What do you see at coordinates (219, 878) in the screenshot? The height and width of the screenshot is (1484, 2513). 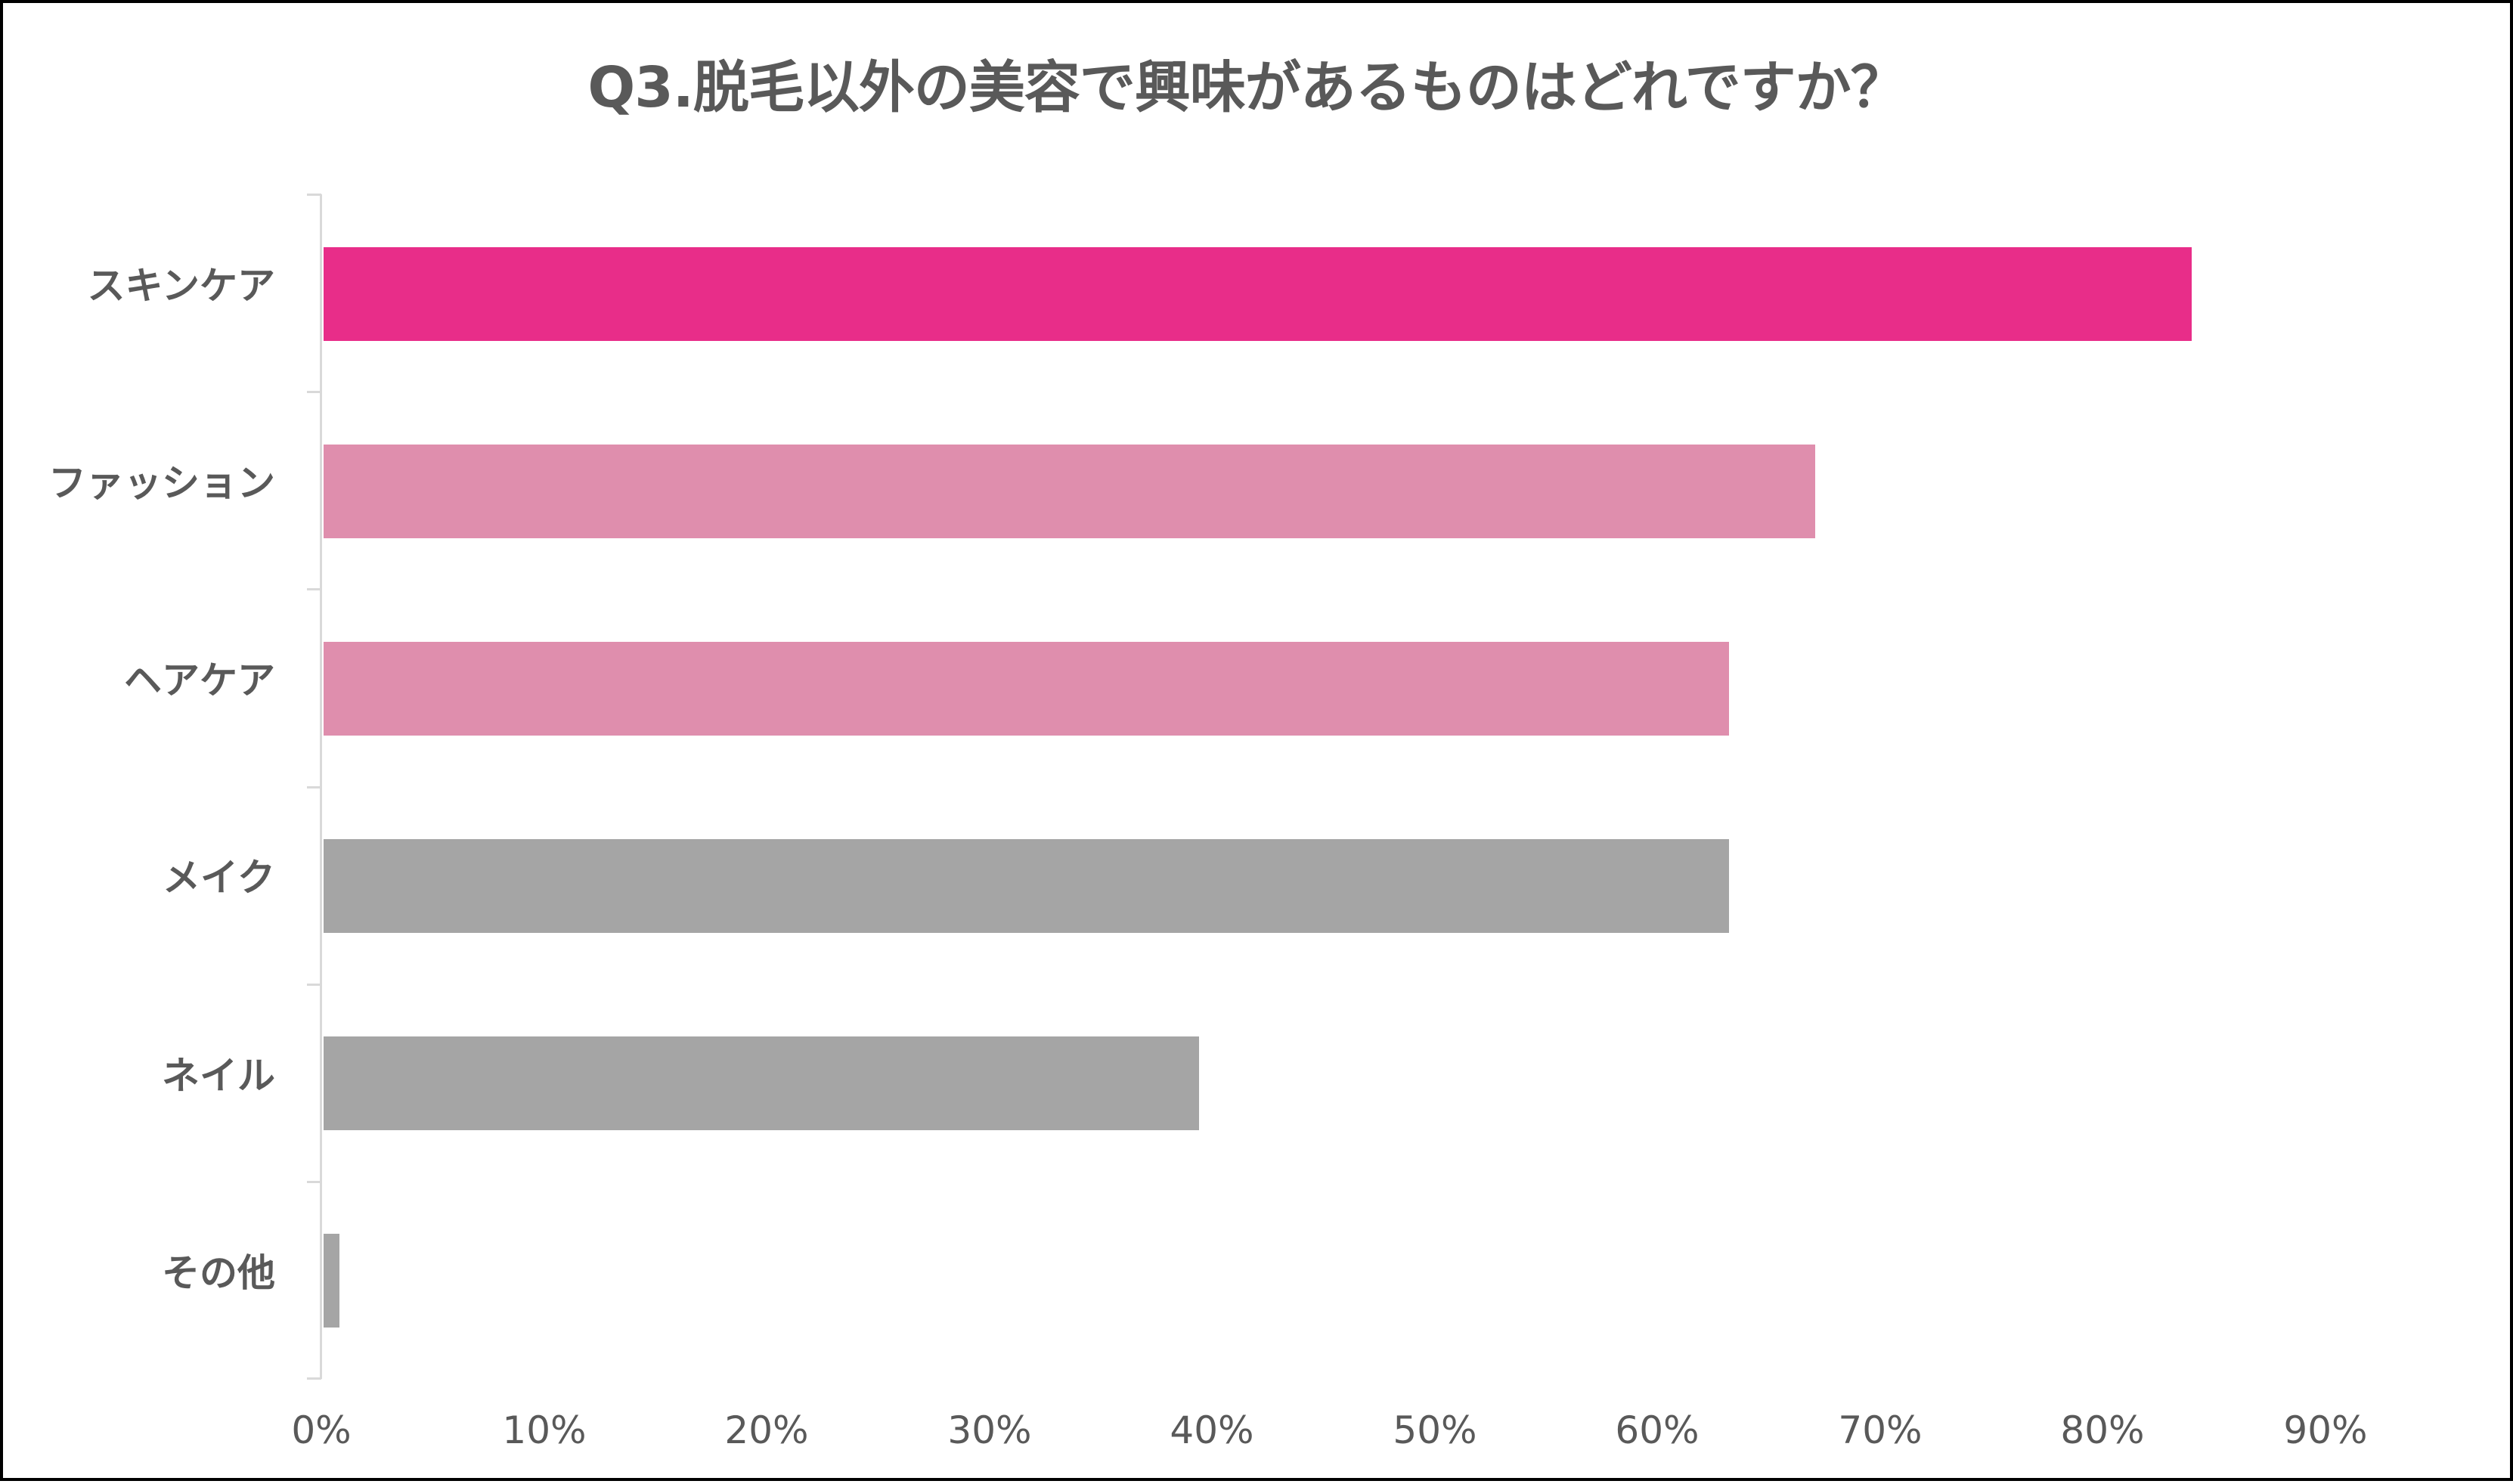 I see `category-label-makeup: メイク` at bounding box center [219, 878].